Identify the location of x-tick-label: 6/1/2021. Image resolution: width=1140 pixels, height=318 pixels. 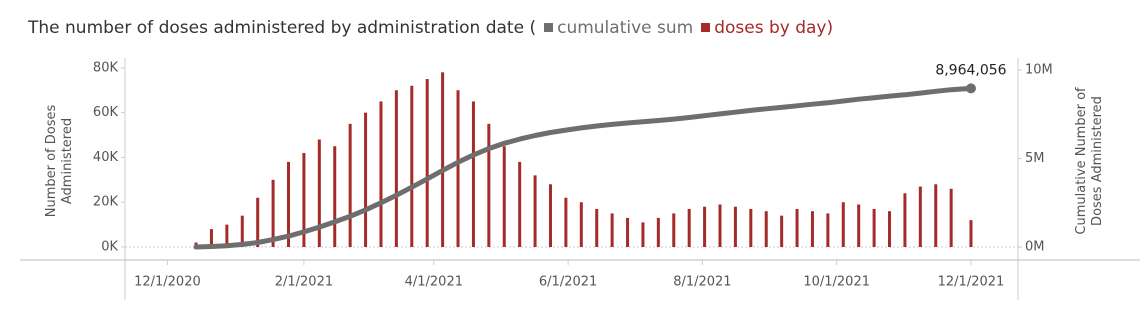
(568, 282).